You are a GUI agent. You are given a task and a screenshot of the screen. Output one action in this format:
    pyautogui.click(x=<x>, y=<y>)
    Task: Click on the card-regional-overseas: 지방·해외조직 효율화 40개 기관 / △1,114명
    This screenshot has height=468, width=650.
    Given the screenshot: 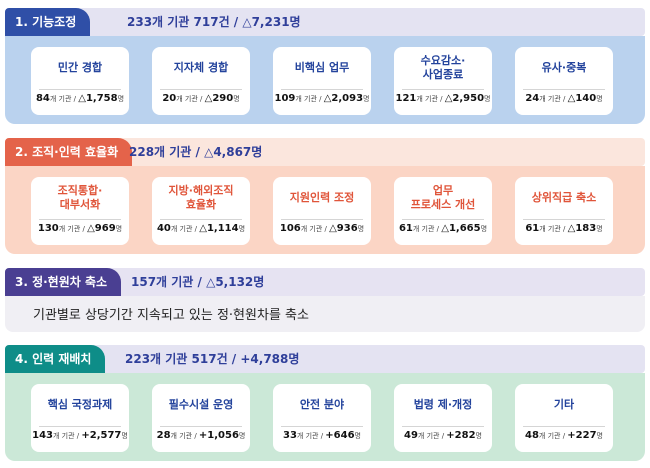 What is the action you would take?
    pyautogui.click(x=201, y=211)
    